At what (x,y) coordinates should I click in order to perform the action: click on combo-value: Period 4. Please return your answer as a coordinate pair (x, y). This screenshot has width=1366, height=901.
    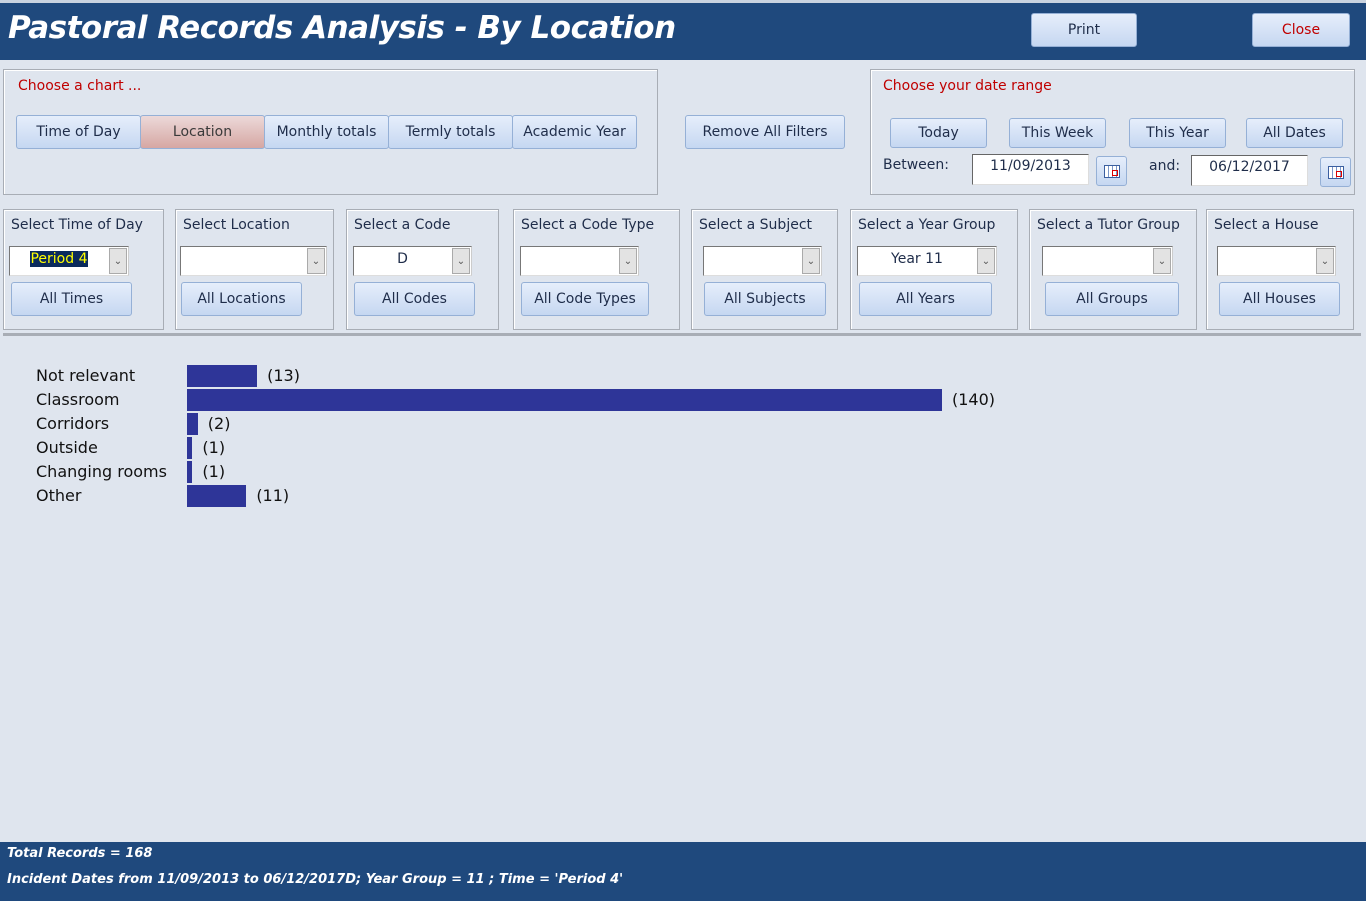
    Looking at the image, I should click on (59, 259).